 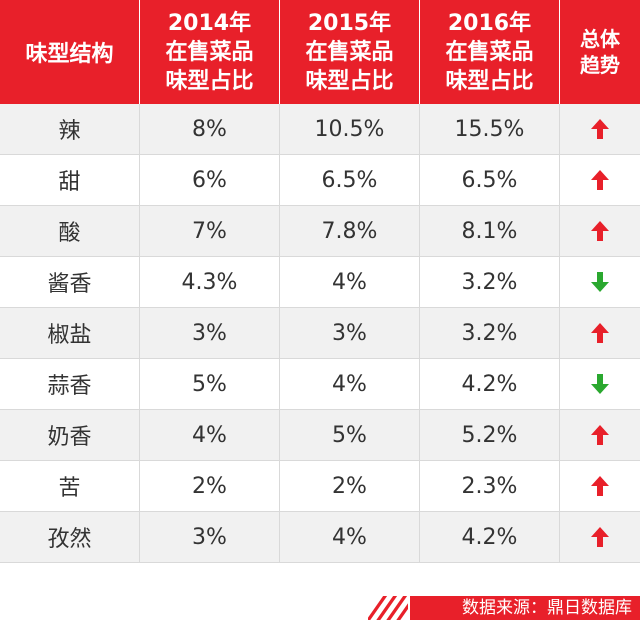 What do you see at coordinates (209, 23) in the screenshot?
I see `header-2014-line: 2014年` at bounding box center [209, 23].